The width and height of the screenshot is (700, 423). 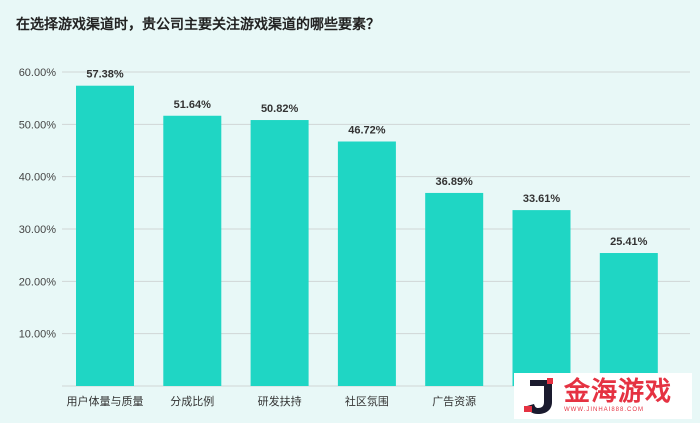 I want to click on chart-title: 在选择游戏渠道时，贵公司主要关注游戏渠道的哪些要素？, so click(x=198, y=25).